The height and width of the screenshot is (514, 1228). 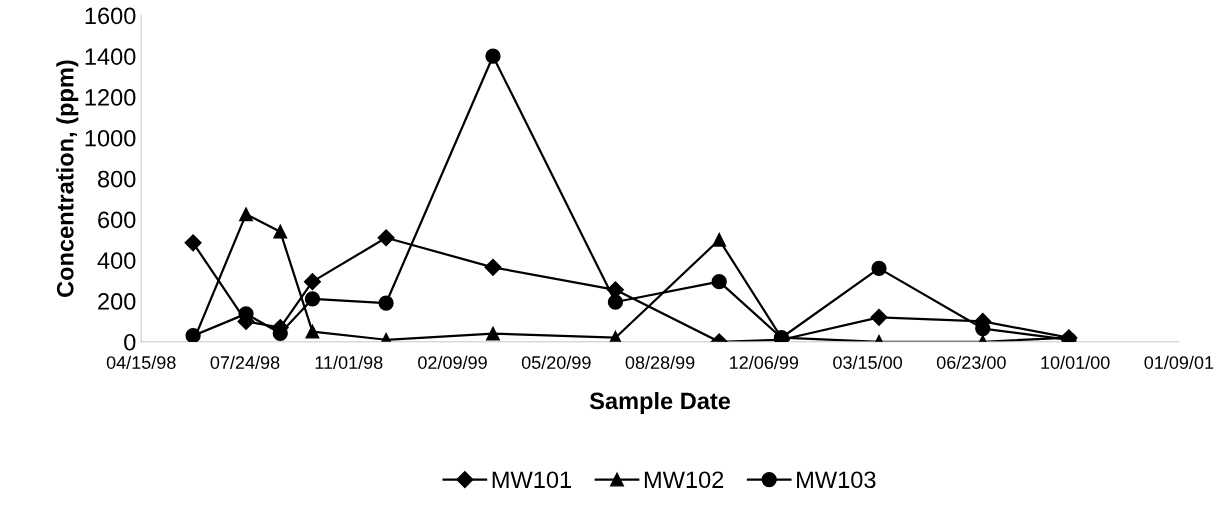 I want to click on legend-label: MW101, so click(x=532, y=480).